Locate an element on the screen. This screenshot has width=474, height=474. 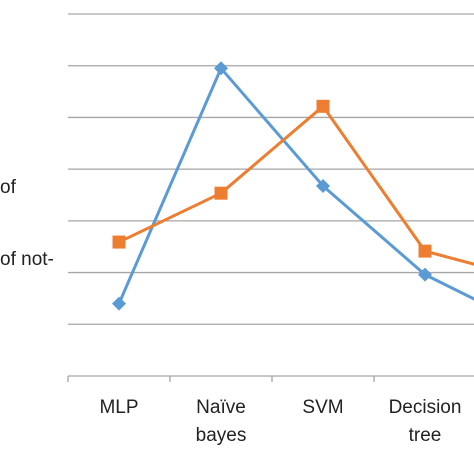
x-tick-label: Naïve bayes is located at coordinates (221, 421).